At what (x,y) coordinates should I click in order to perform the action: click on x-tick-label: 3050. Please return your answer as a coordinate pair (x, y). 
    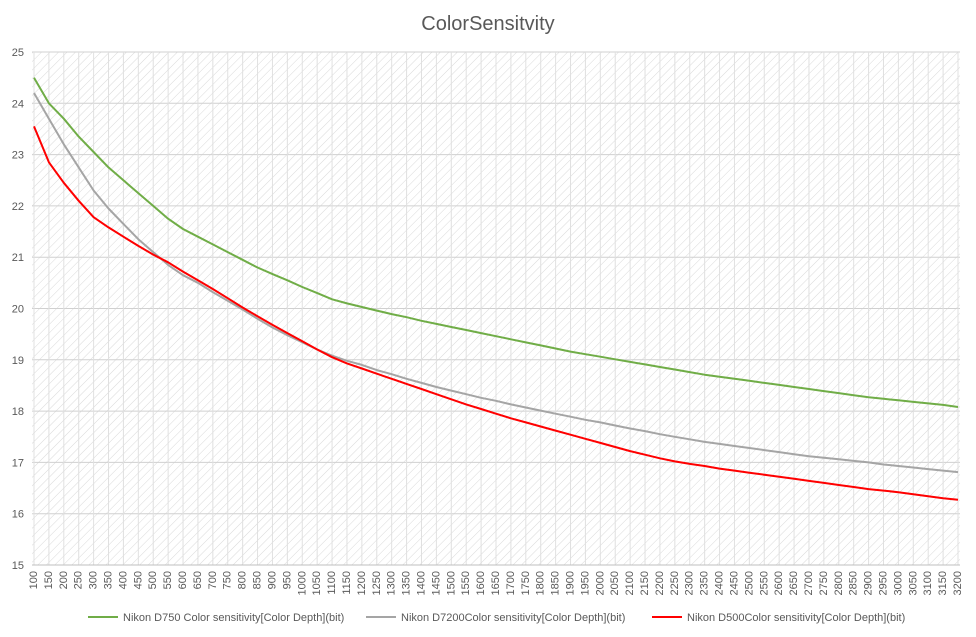
    Looking at the image, I should click on (913, 583).